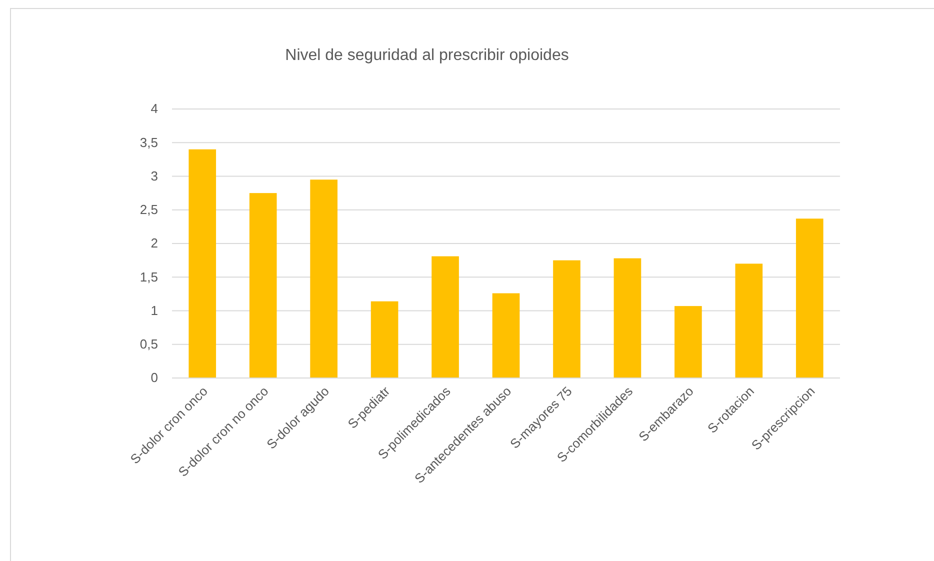 This screenshot has height=561, width=934. What do you see at coordinates (149, 210) in the screenshot?
I see `y-tick-label: 2,5` at bounding box center [149, 210].